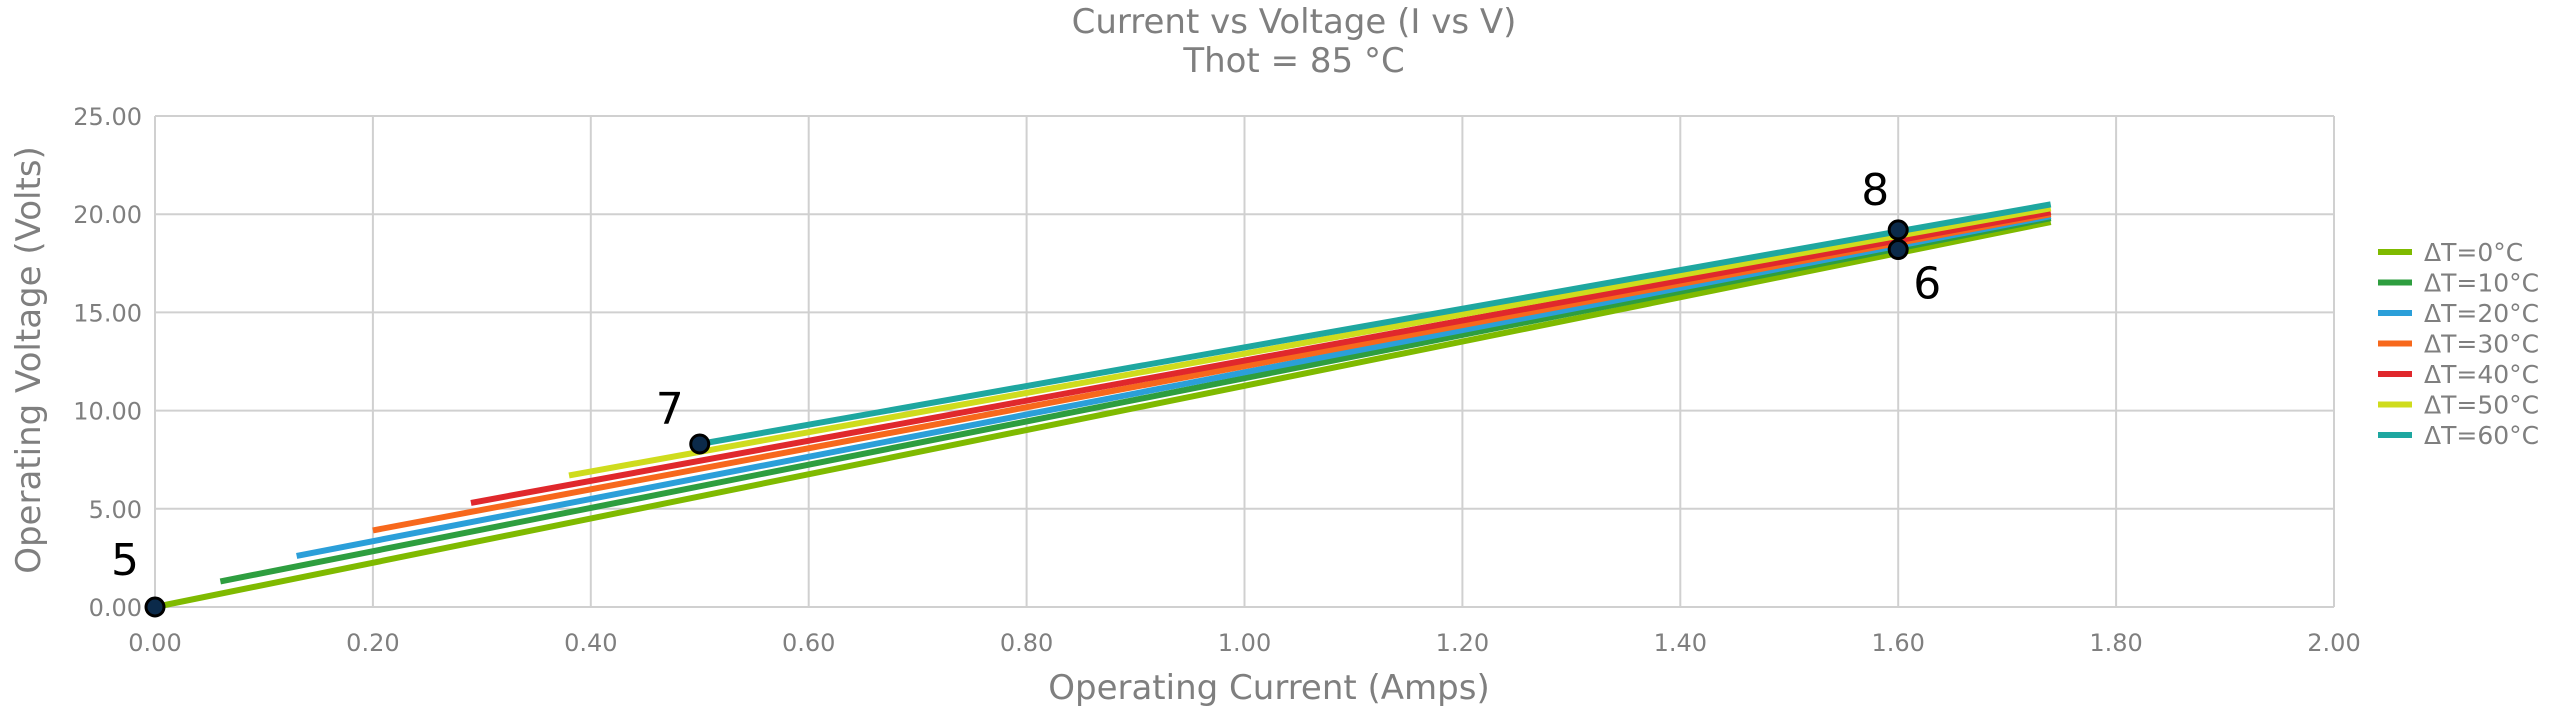  Describe the element at coordinates (107, 117) in the screenshot. I see `y-tick-label: 25.00` at that location.